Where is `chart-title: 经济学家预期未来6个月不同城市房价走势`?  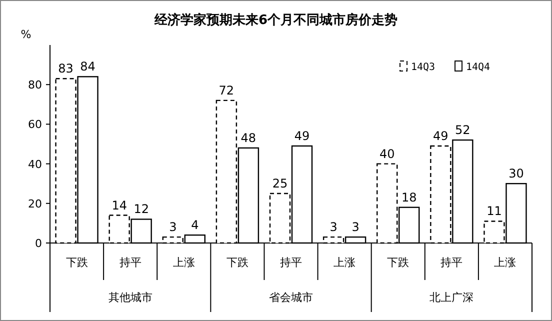
chart-title: 经济学家预期未来6个月不同城市房价走势 is located at coordinates (275, 20).